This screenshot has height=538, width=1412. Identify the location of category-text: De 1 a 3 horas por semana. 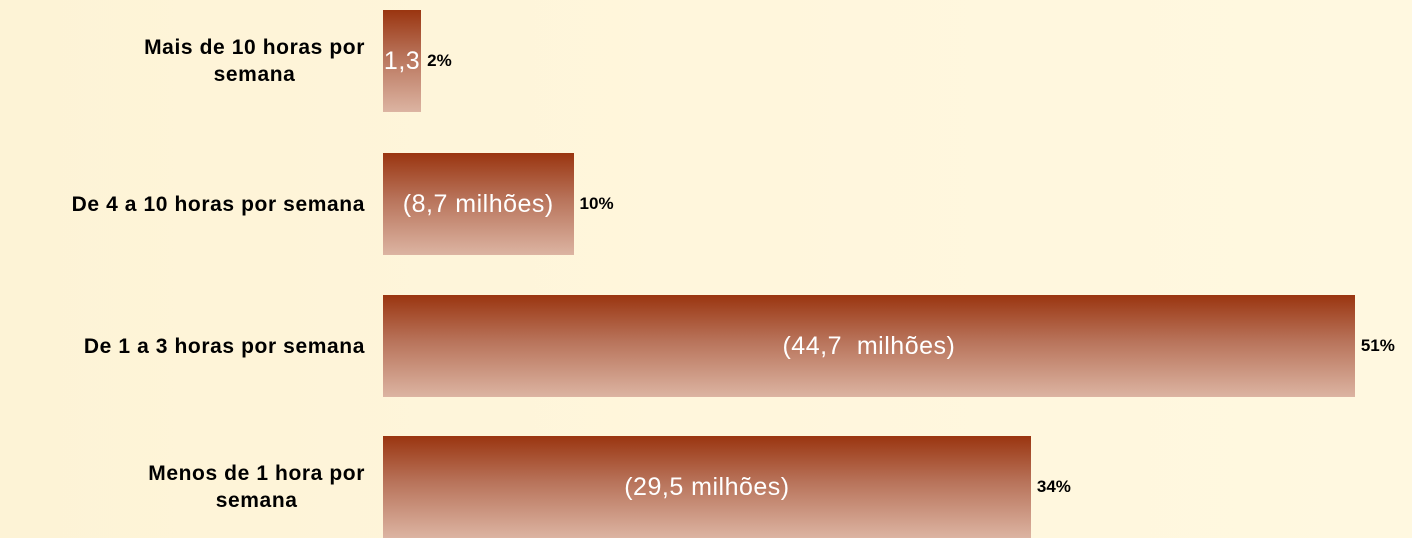
(224, 346).